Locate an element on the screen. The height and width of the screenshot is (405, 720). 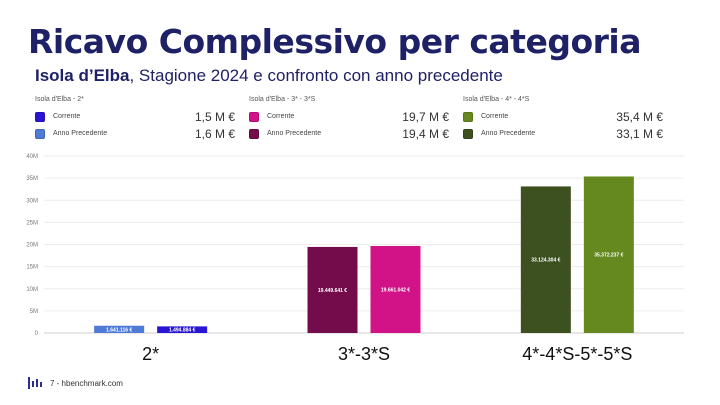
bar-value-label: 19.449.641 € is located at coordinates (332, 291).